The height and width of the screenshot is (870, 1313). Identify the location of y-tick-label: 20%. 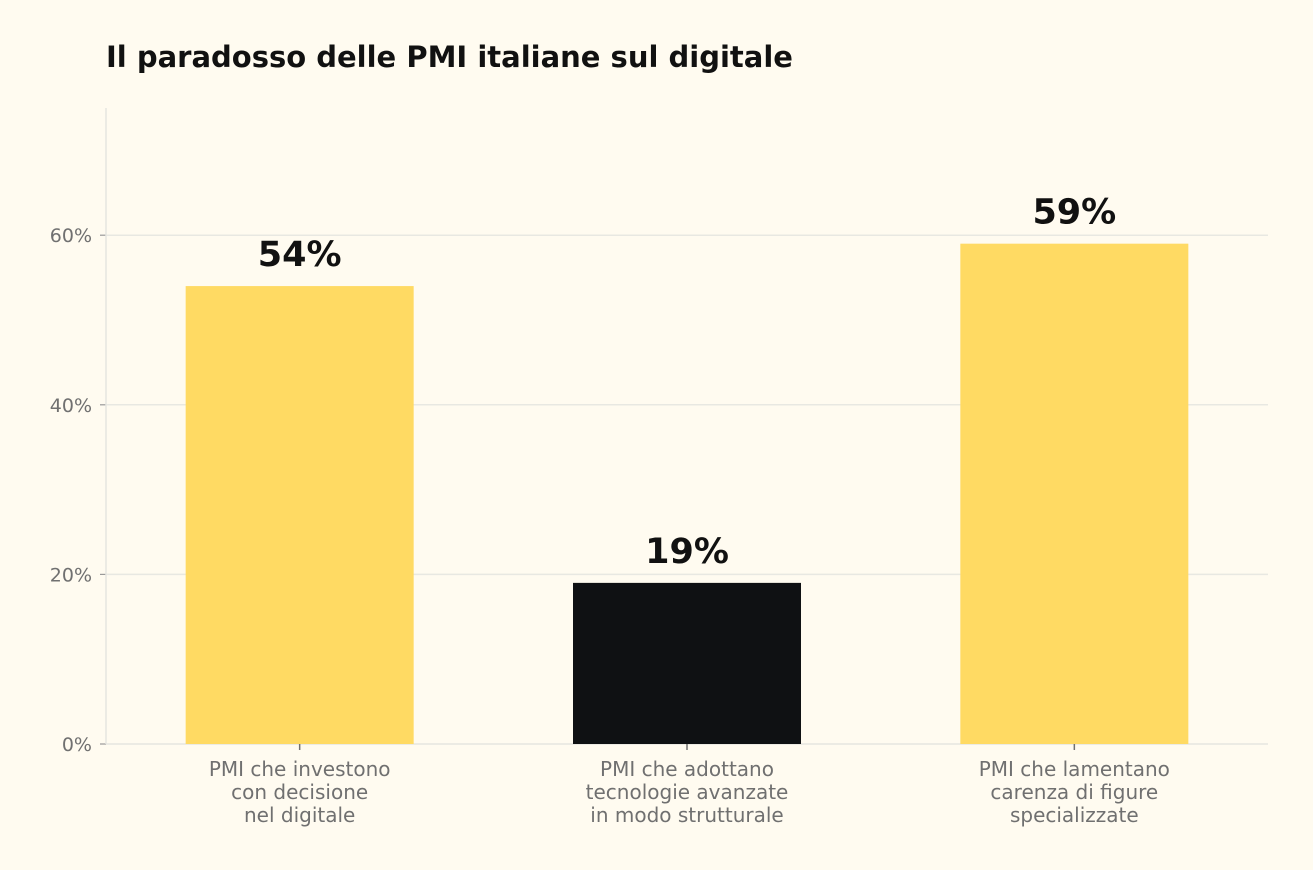
(71, 575).